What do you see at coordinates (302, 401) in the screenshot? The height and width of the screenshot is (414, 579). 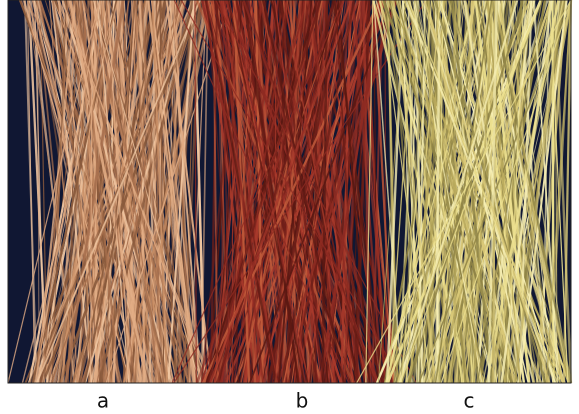 I see `label-b: b` at bounding box center [302, 401].